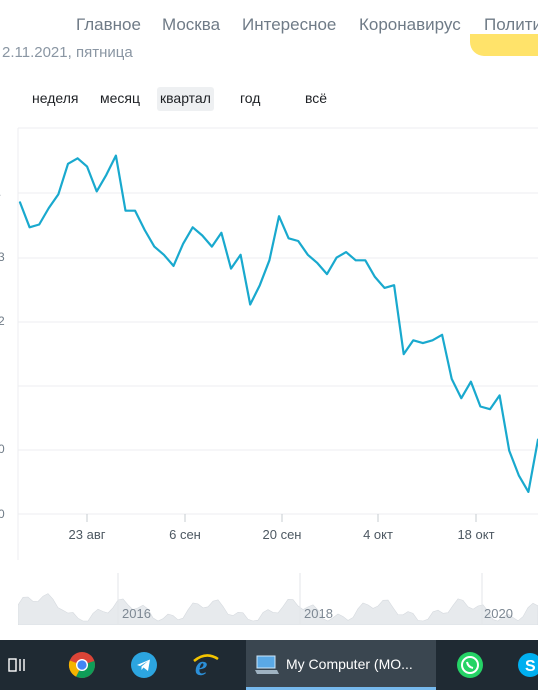 The width and height of the screenshot is (538, 690). I want to click on search-button-edge, so click(504, 45).